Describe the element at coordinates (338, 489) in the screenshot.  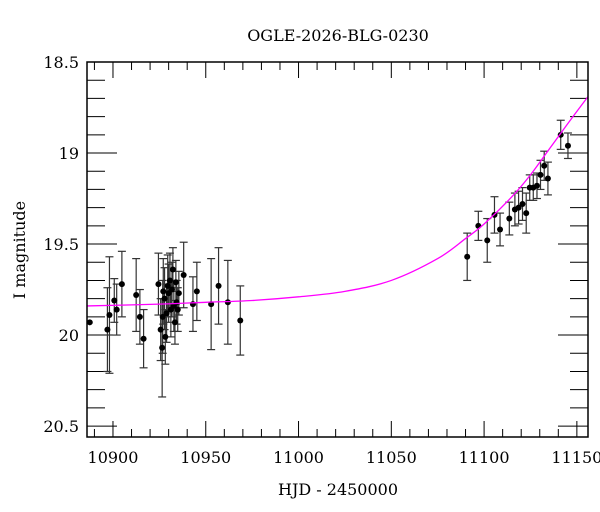
I see `x-axis-label: HJD - 2450000` at that location.